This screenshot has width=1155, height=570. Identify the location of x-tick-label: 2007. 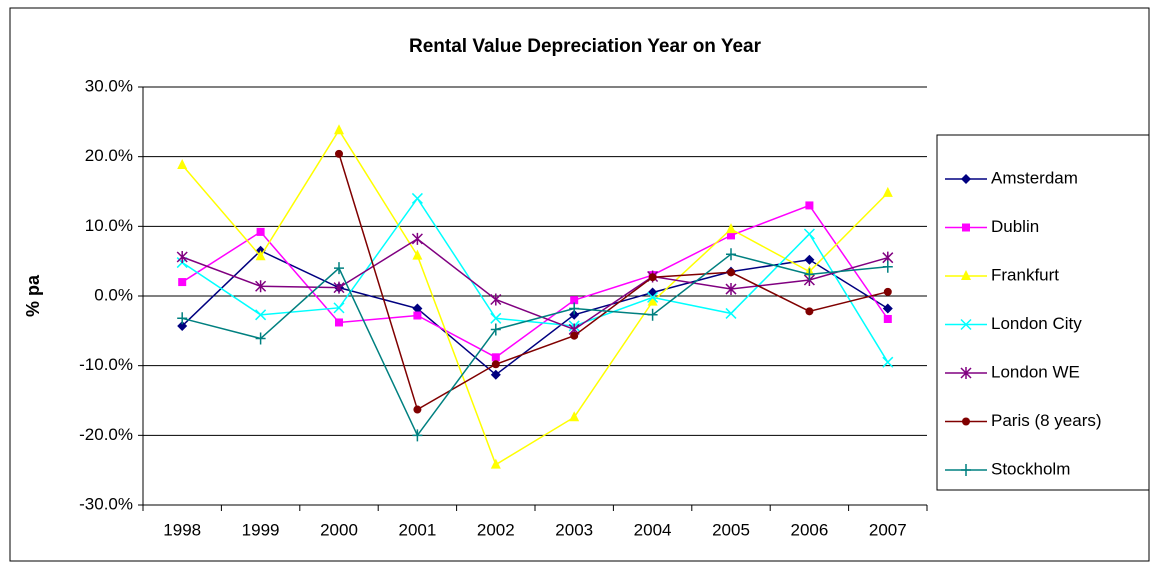
(888, 529).